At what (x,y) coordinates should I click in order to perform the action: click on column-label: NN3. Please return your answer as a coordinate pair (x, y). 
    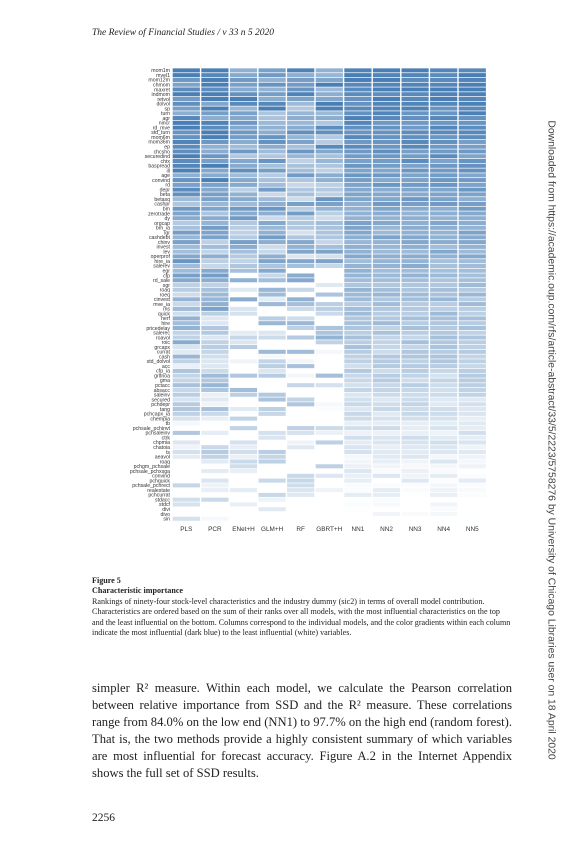
    Looking at the image, I should click on (415, 529).